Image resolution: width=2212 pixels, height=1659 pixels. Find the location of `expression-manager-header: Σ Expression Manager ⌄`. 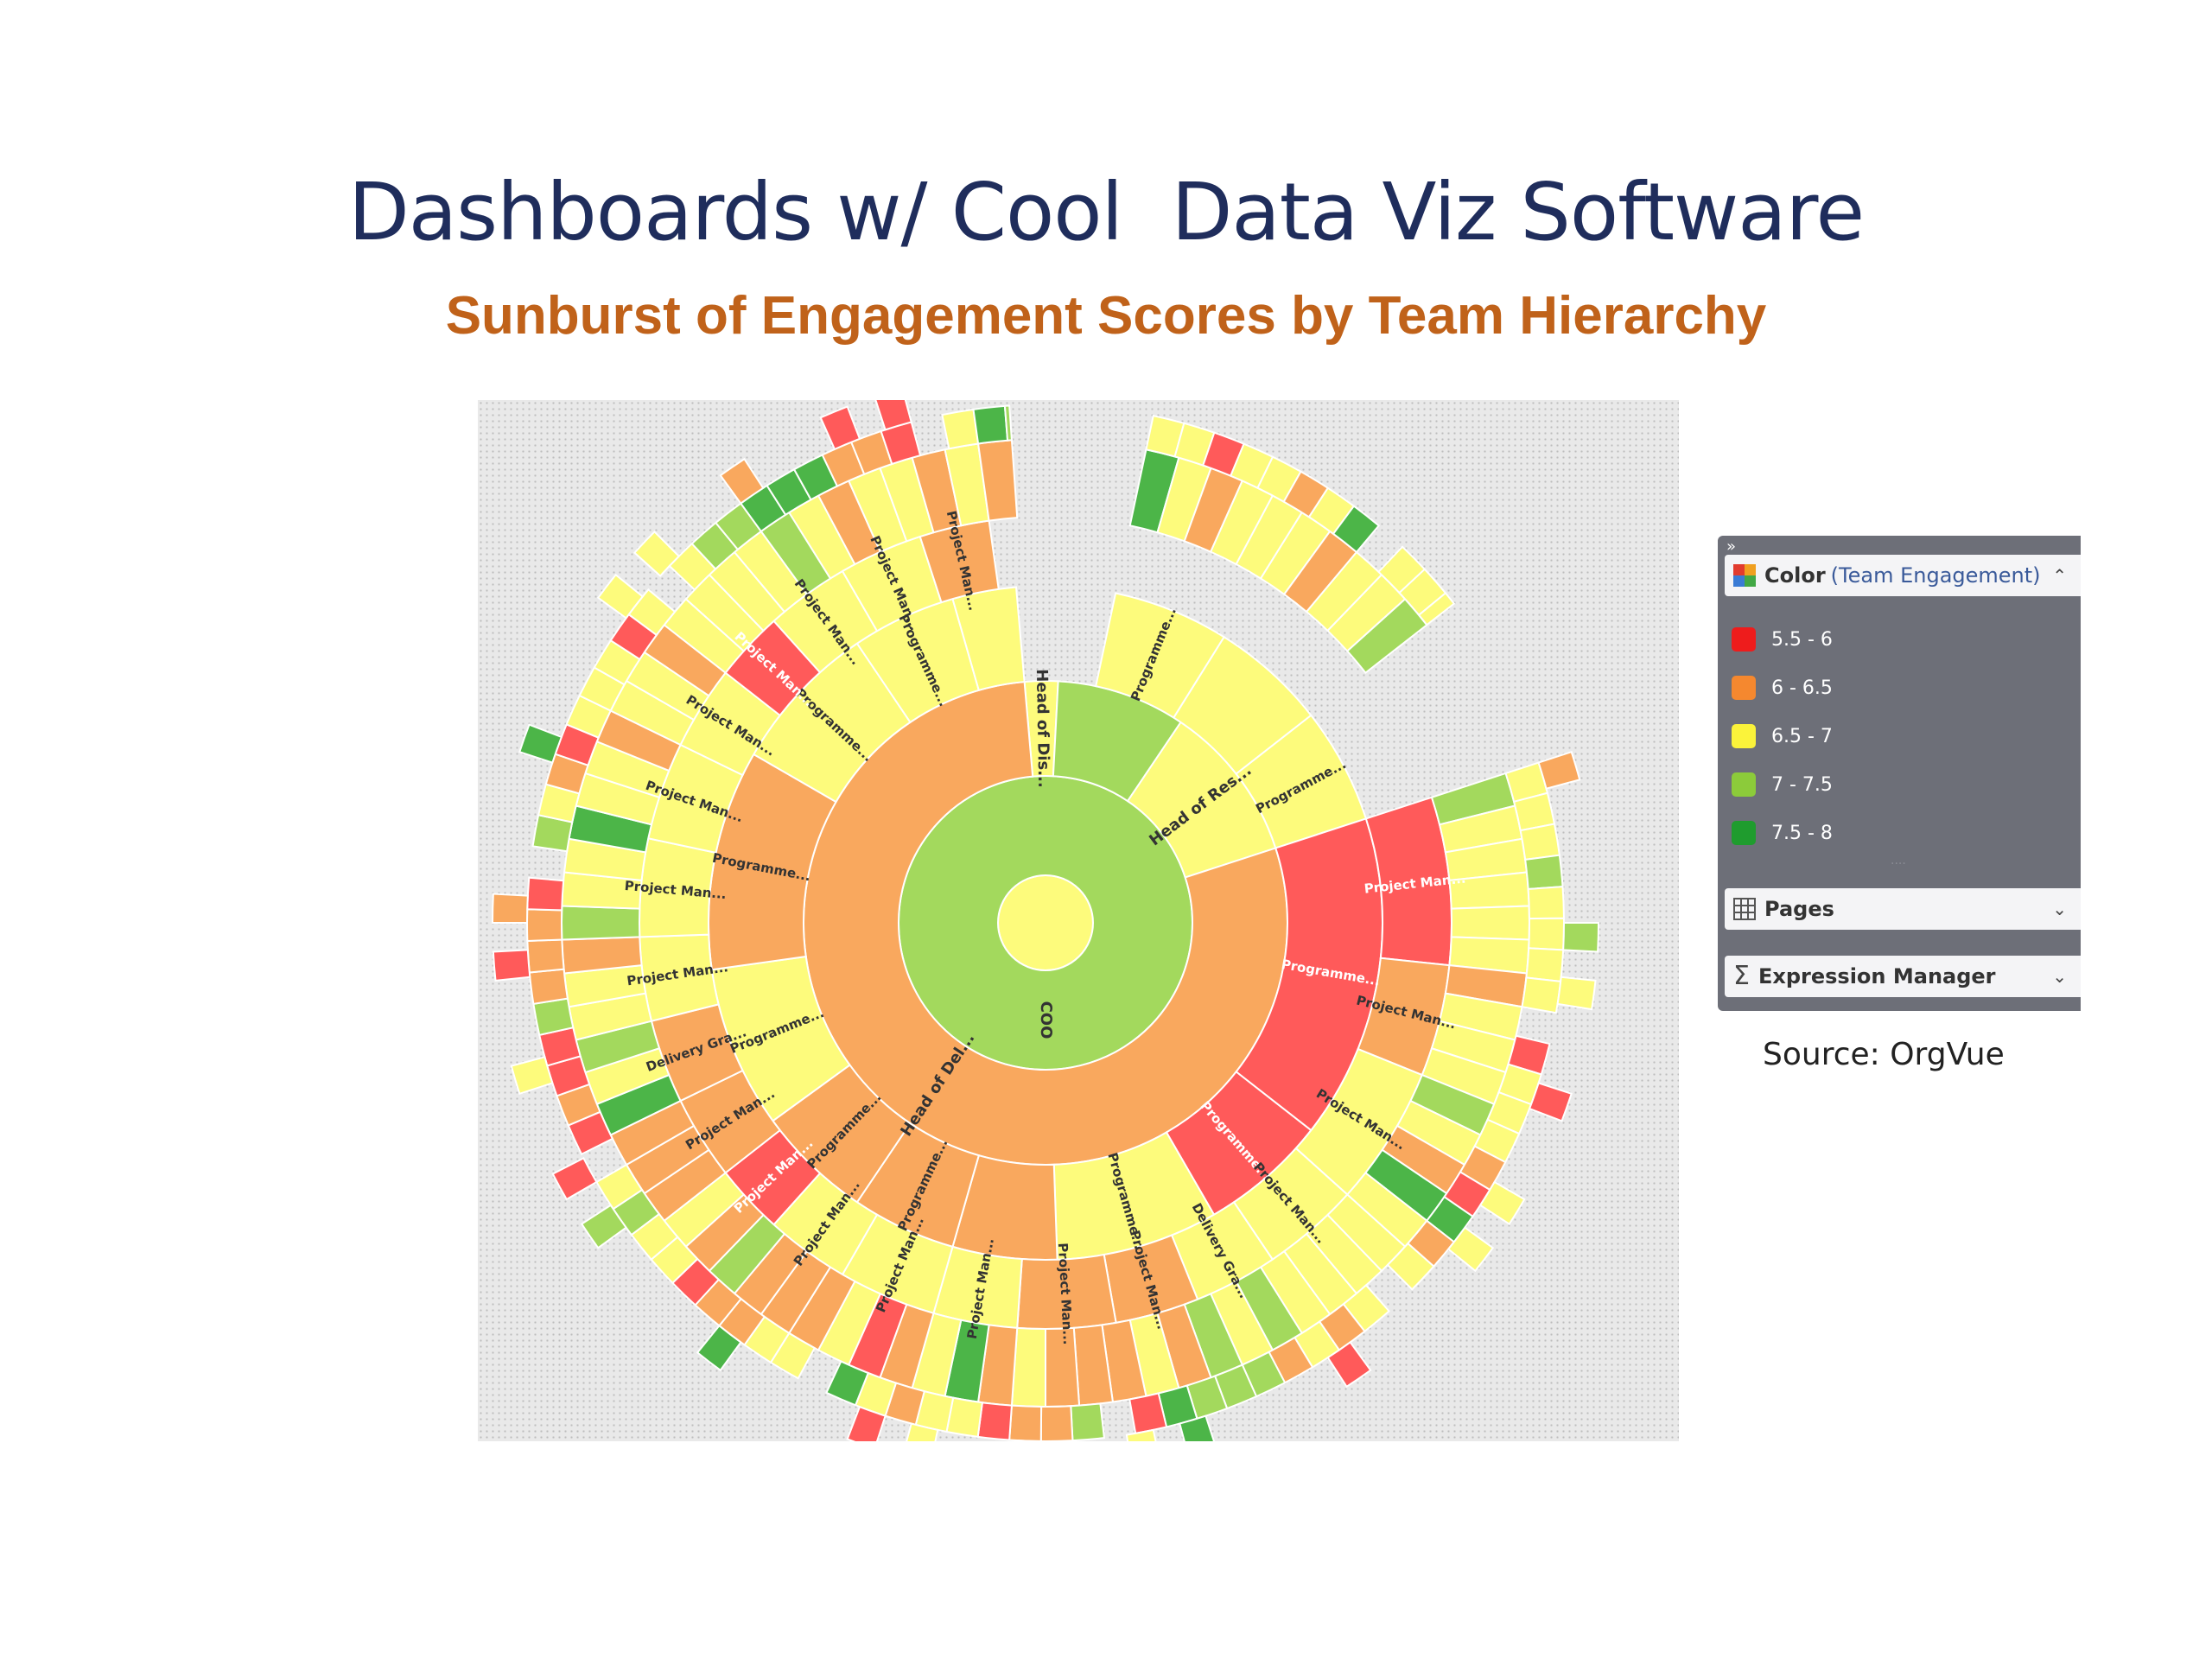

expression-manager-header: Σ Expression Manager ⌄ is located at coordinates (1903, 976).